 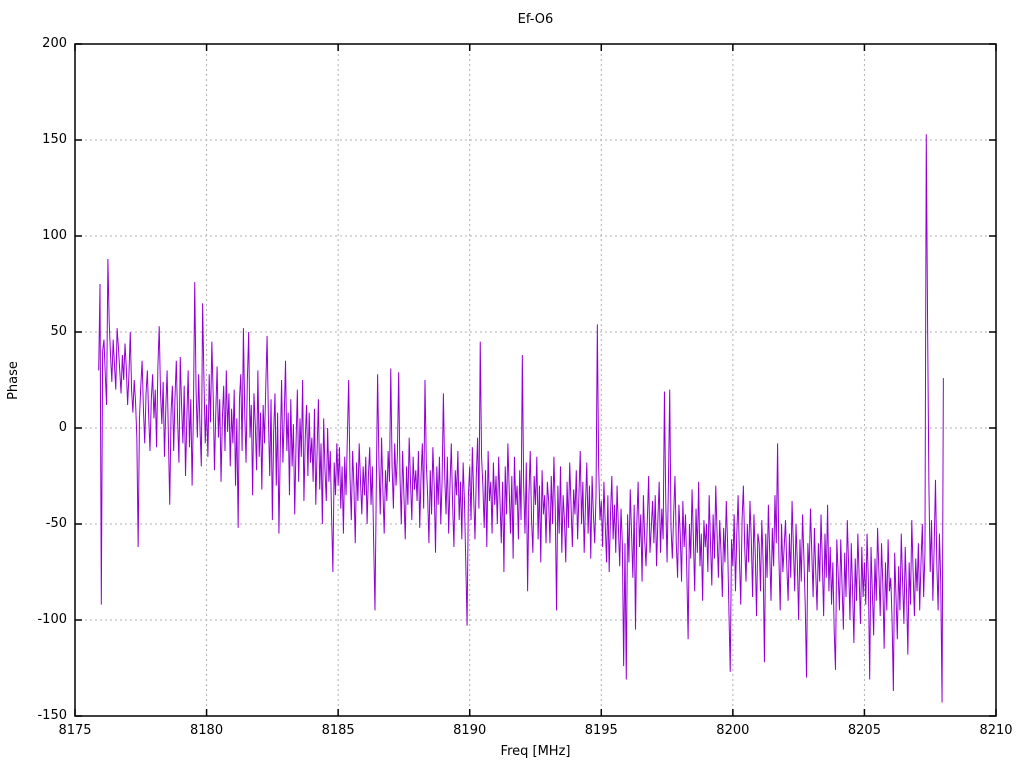 What do you see at coordinates (601, 730) in the screenshot?
I see `x-tick-label: 8195` at bounding box center [601, 730].